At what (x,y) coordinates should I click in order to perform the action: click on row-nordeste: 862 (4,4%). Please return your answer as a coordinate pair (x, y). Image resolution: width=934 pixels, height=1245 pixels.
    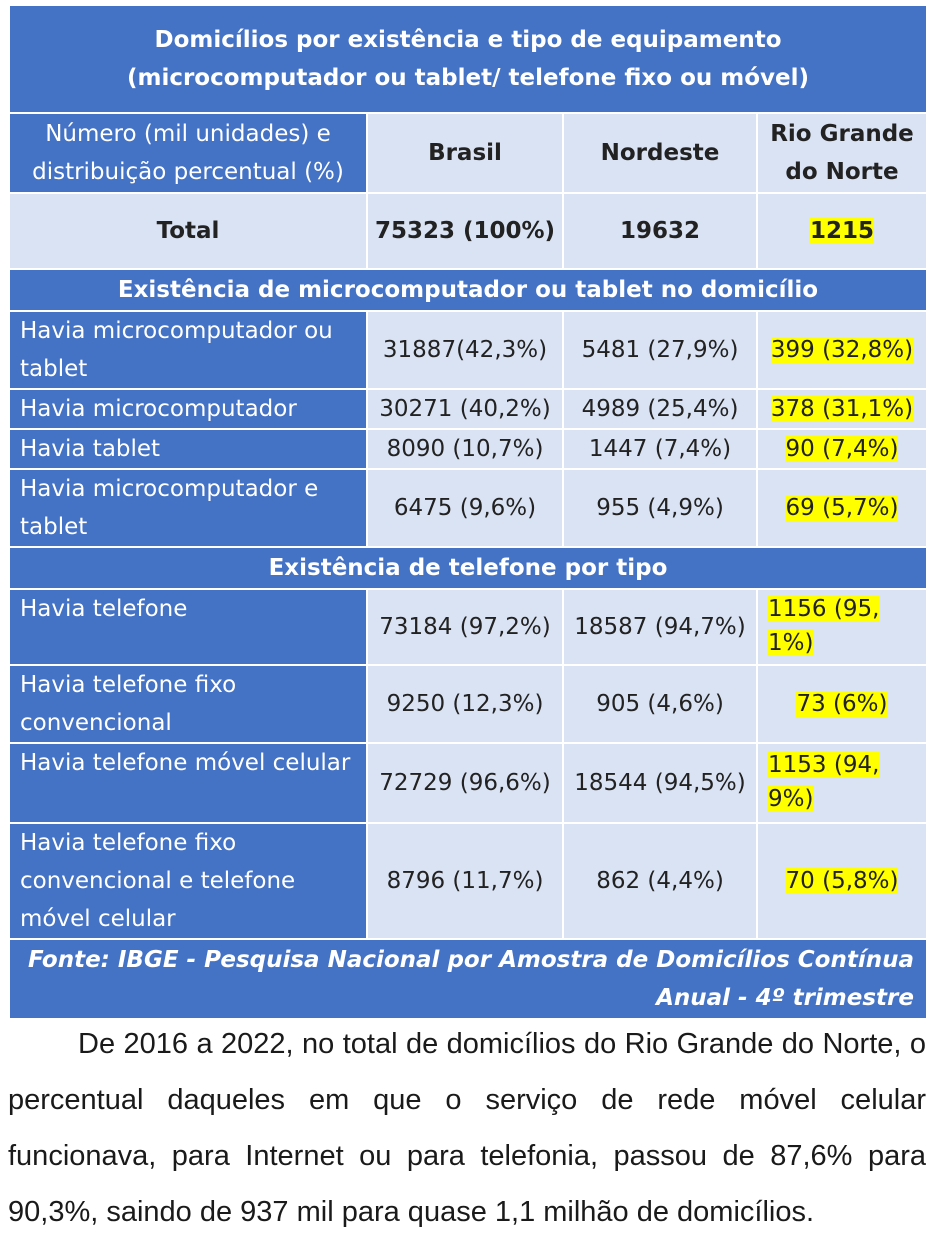
    Looking at the image, I should click on (660, 881).